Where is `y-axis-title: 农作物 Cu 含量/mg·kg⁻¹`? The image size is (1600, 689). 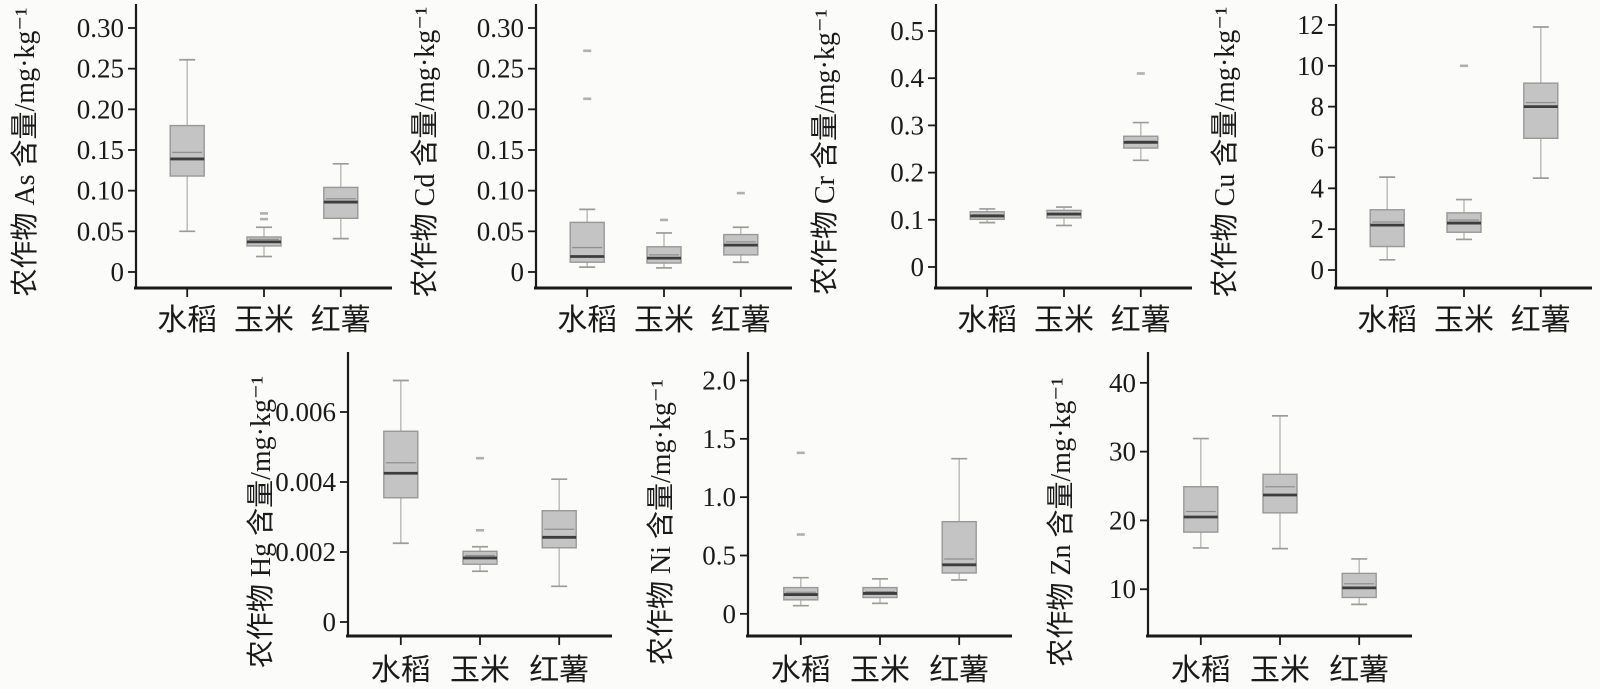
y-axis-title: 农作物 Cu 含量/mg·kg⁻¹ is located at coordinates (1225, 152).